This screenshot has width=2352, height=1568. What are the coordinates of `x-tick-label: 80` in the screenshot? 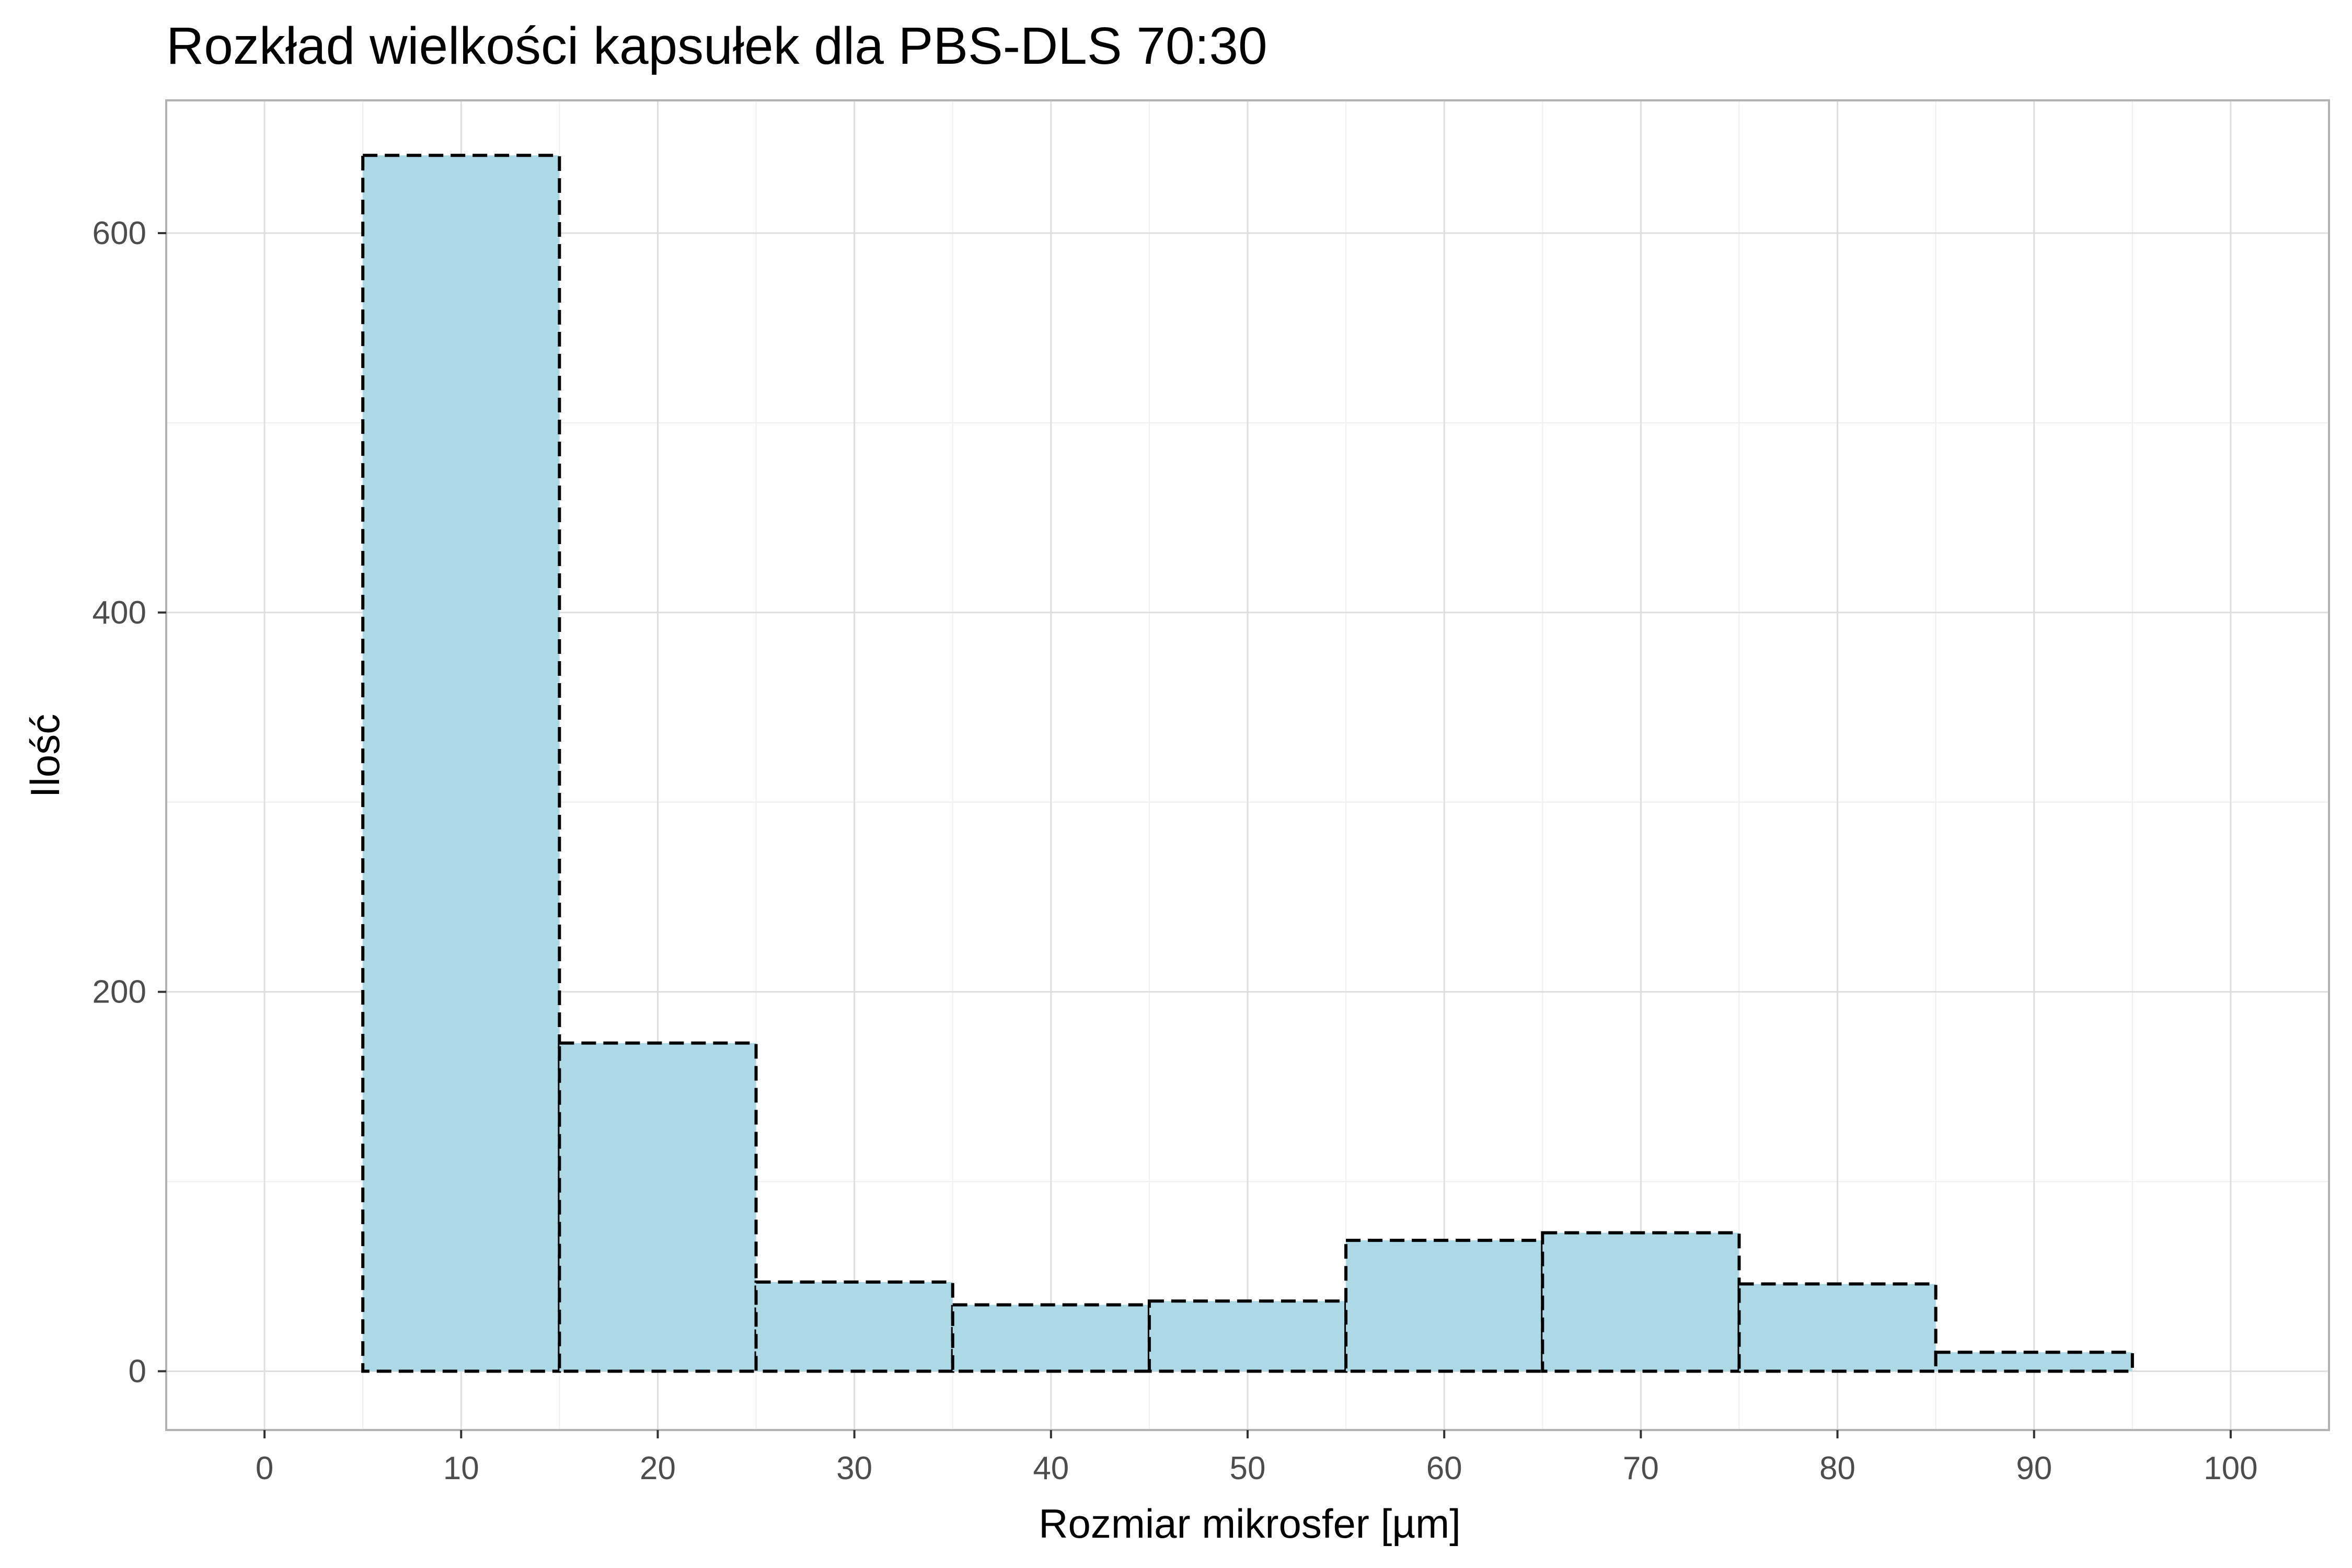 It's located at (1837, 1468).